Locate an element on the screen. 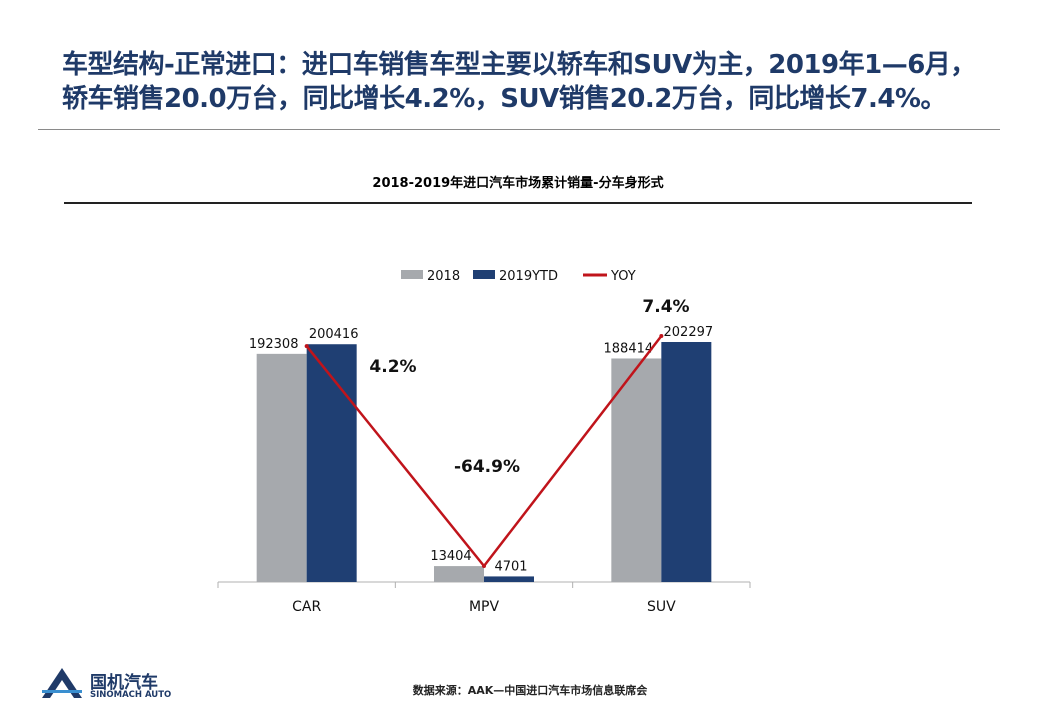 This screenshot has height=720, width=1040. logo-name-cn: 国机汽车 is located at coordinates (124, 683).